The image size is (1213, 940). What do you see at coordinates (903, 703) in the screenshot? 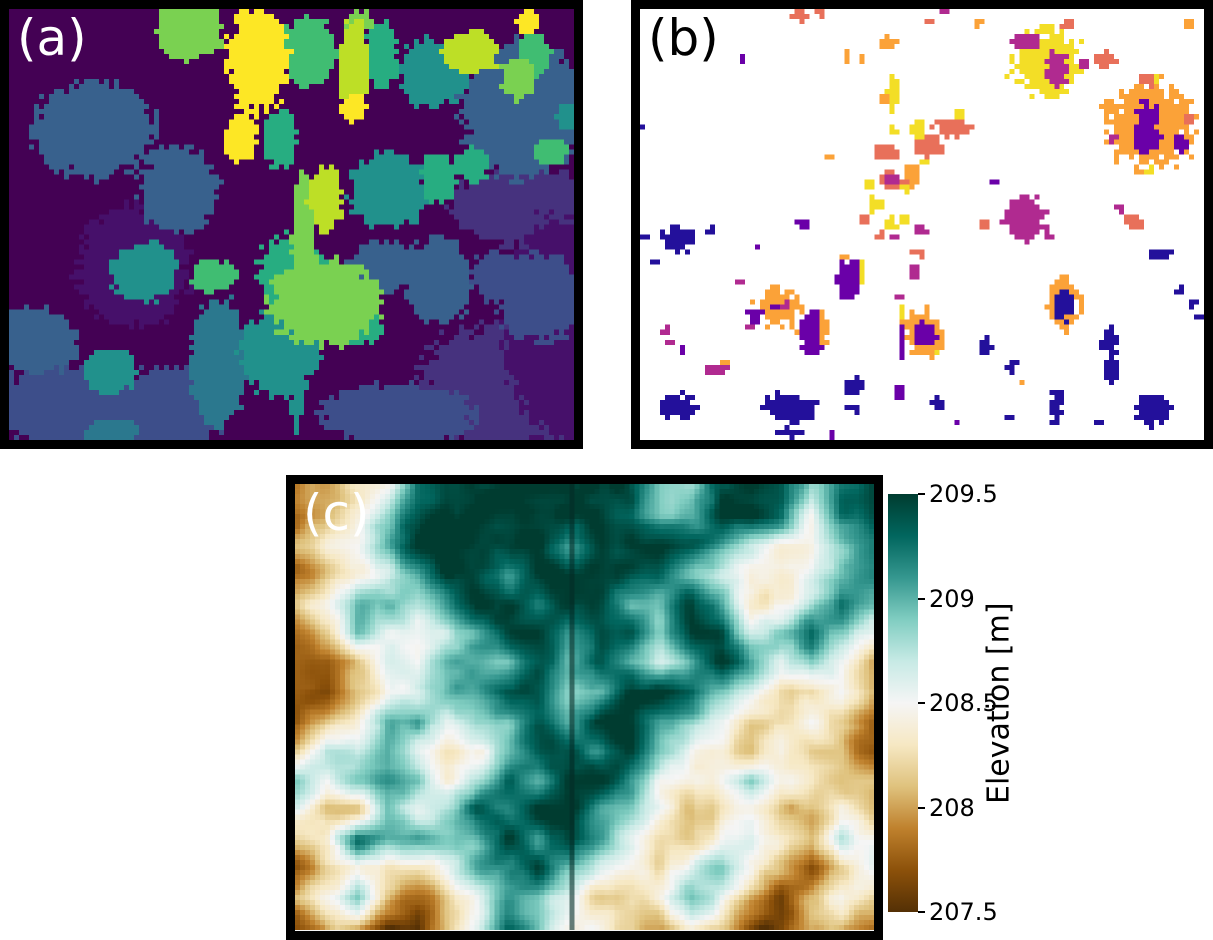
I see `colorbar-gradient` at bounding box center [903, 703].